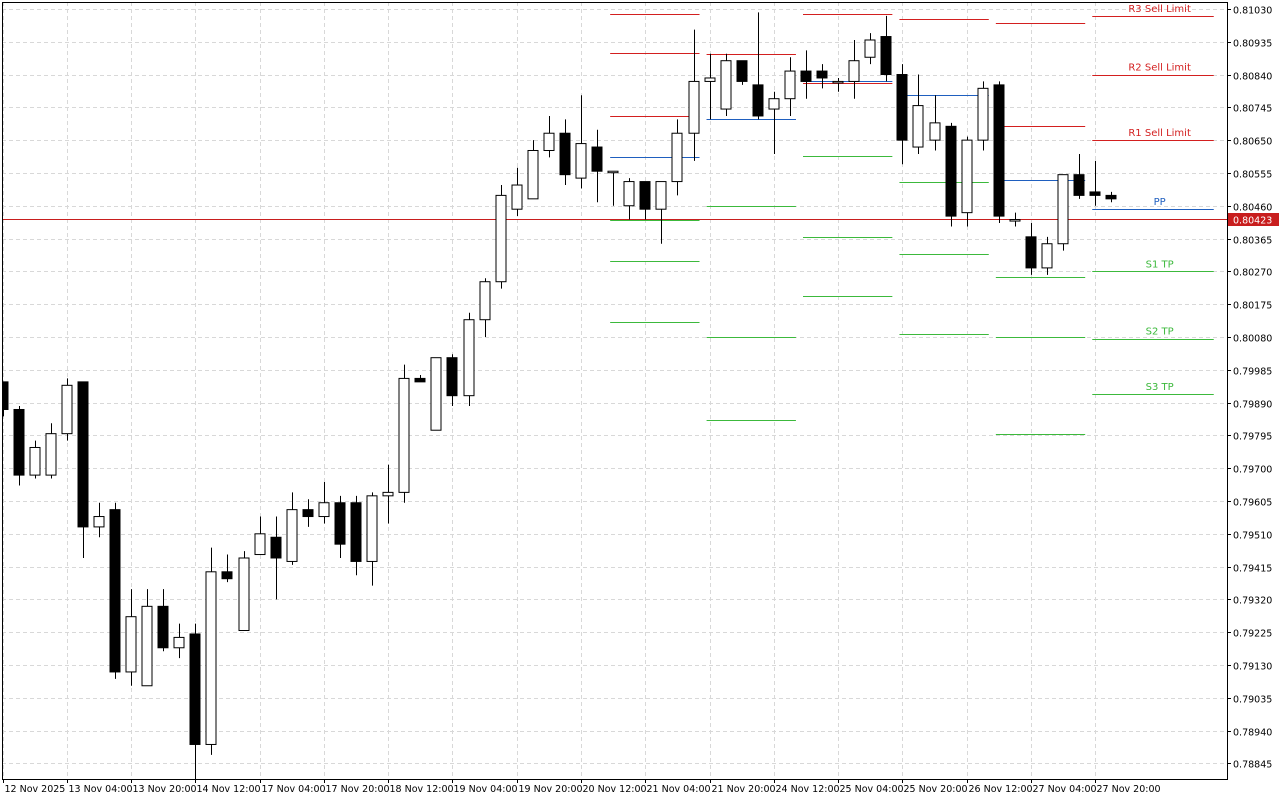 Image resolution: width=1280 pixels, height=804 pixels. I want to click on y-tick-label: 0.81030, so click(1252, 11).